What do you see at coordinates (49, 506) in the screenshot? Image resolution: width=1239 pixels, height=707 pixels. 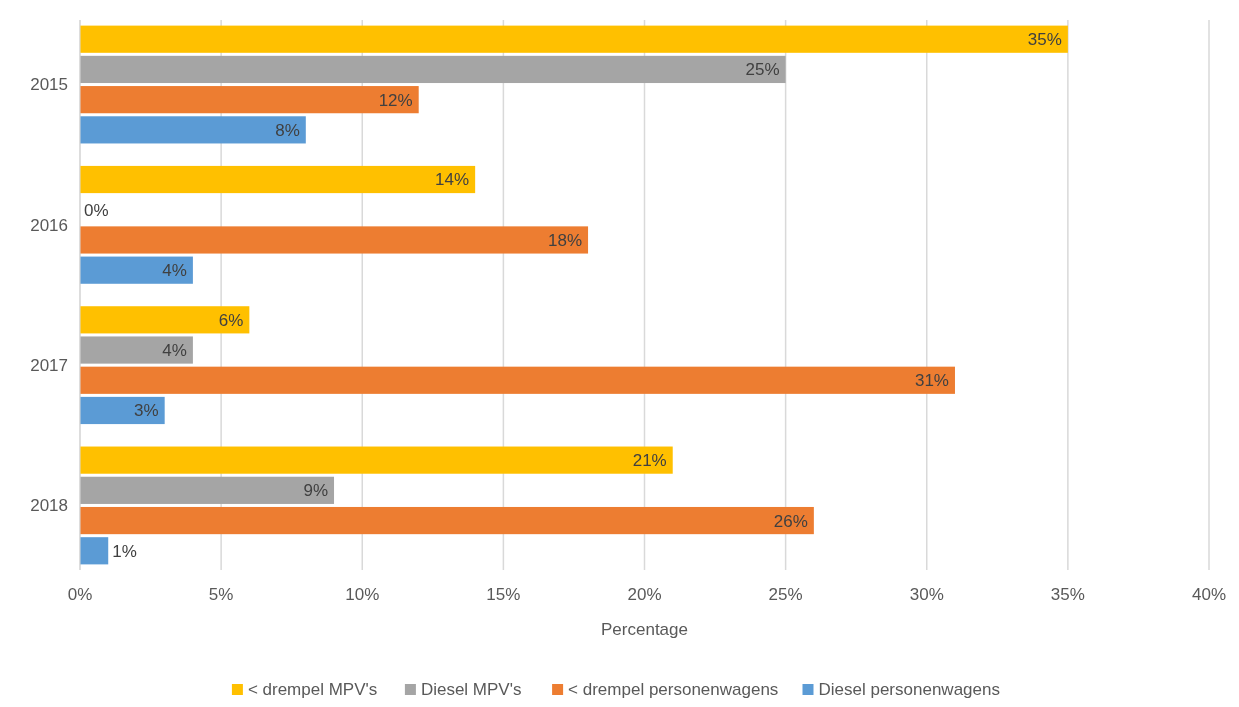 I see `y-tick-label: 2018` at bounding box center [49, 506].